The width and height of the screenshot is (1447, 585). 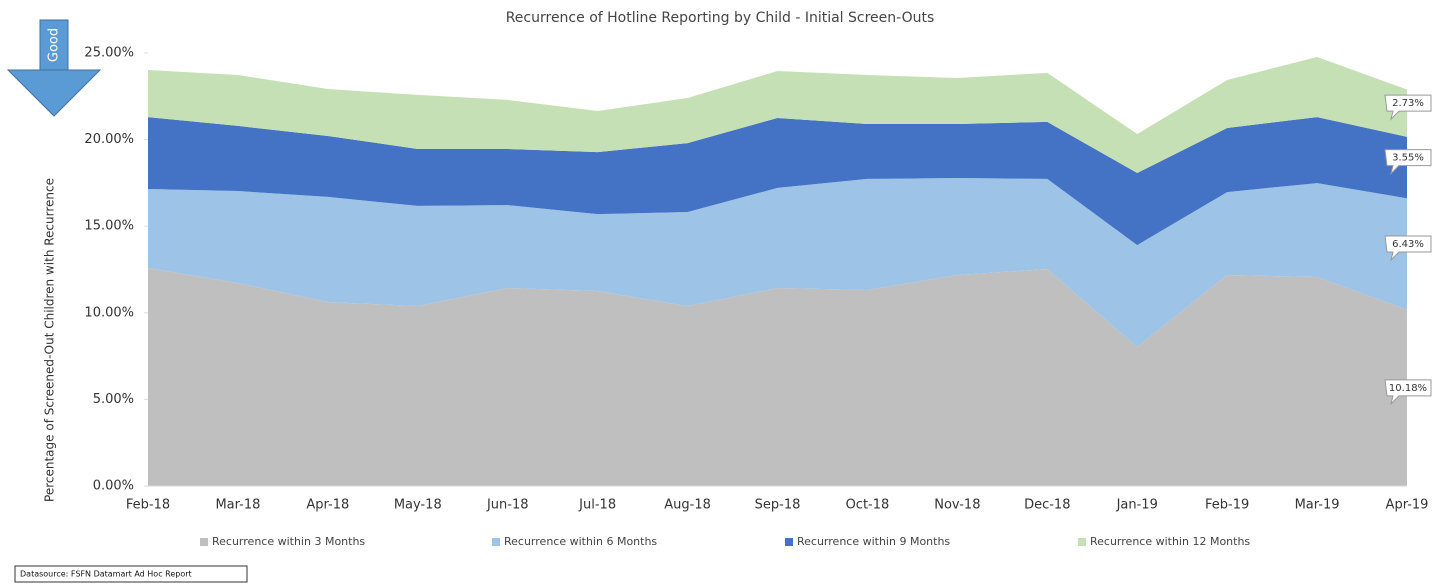 I want to click on annotation: Good, so click(x=54, y=45).